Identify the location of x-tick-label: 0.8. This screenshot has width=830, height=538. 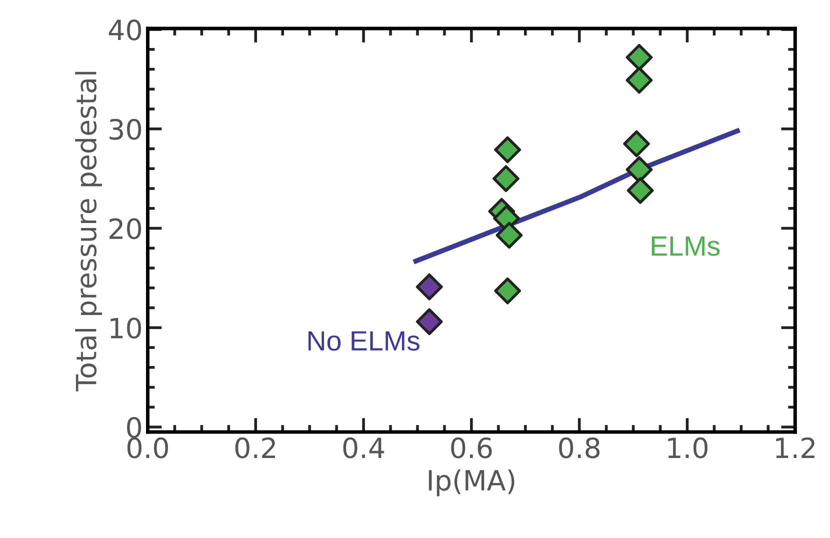
(579, 447).